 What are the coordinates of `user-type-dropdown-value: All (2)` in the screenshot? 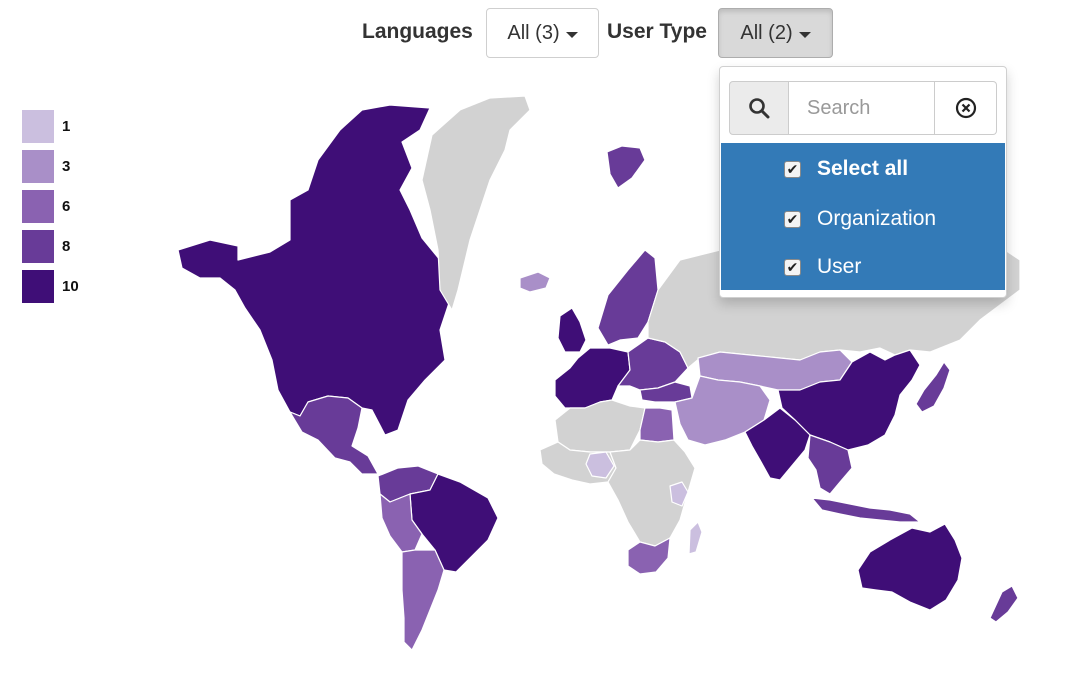 It's located at (766, 32).